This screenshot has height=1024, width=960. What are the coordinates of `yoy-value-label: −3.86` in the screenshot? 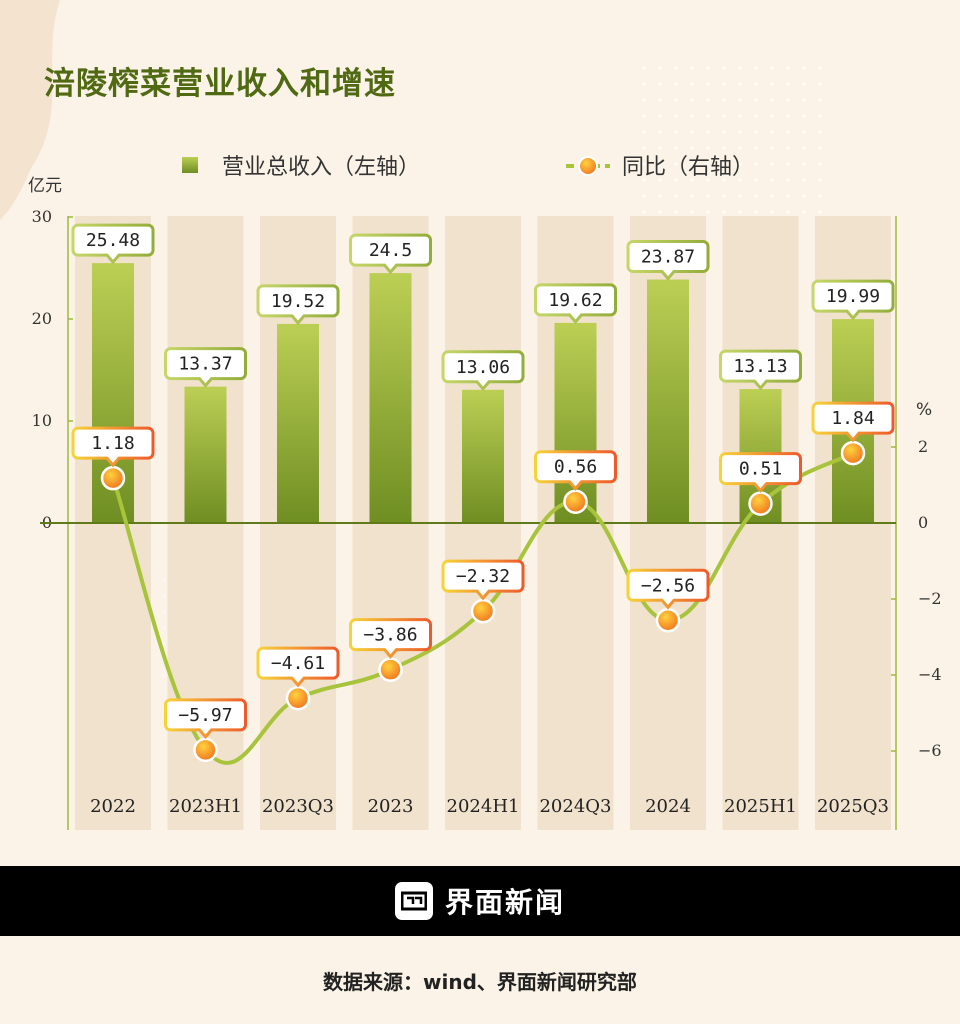 It's located at (390, 638).